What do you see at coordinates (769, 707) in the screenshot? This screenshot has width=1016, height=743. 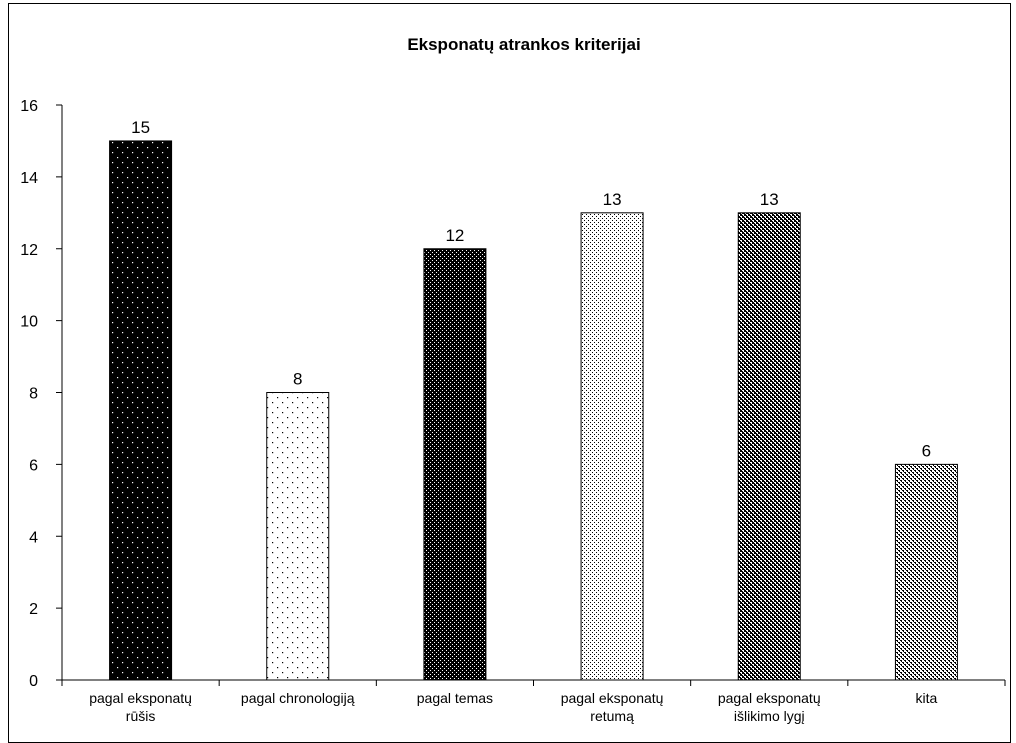 I see `category-label: pagal eksponatų išlikimo lygį` at bounding box center [769, 707].